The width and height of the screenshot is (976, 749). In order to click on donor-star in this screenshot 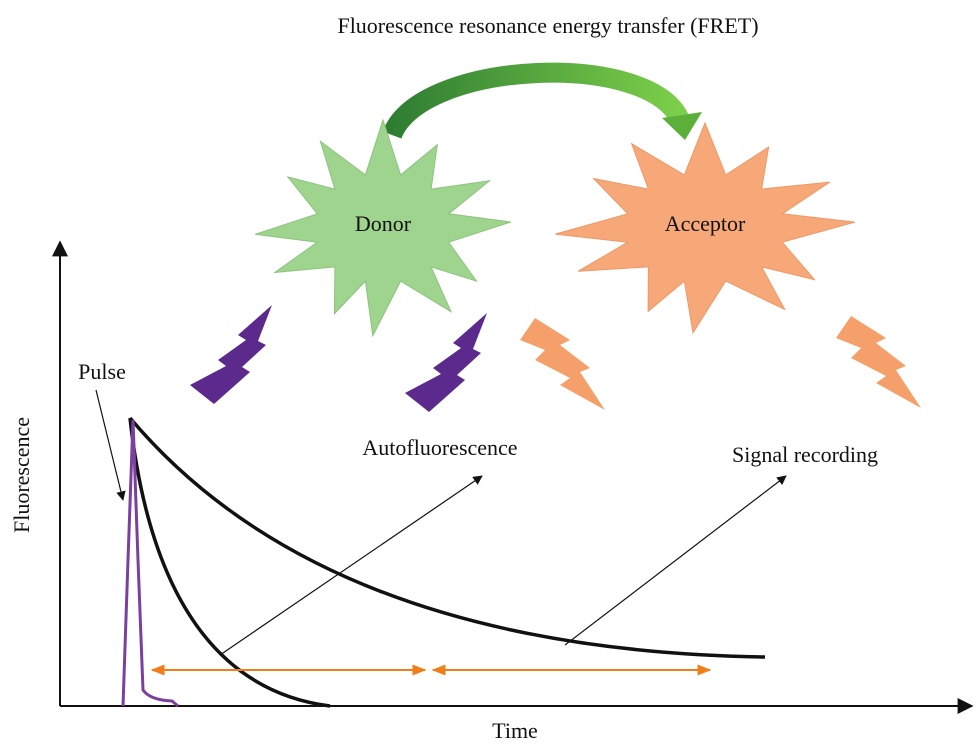, I will do `click(383, 228)`.